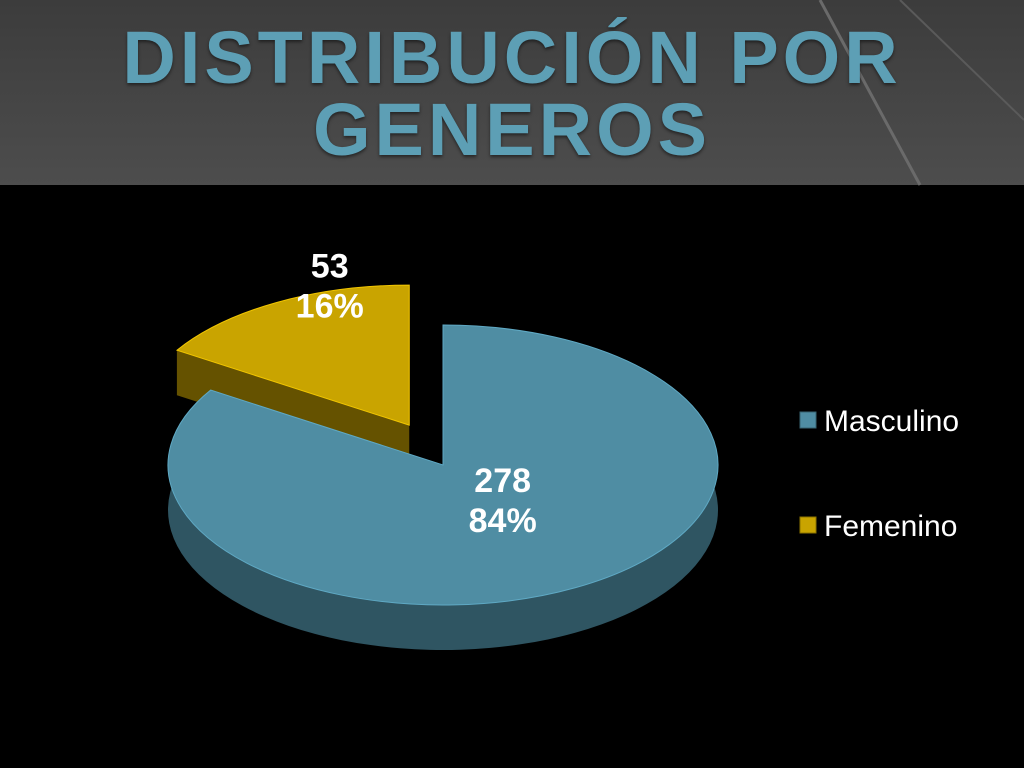  What do you see at coordinates (330, 266) in the screenshot?
I see `value-label: 53` at bounding box center [330, 266].